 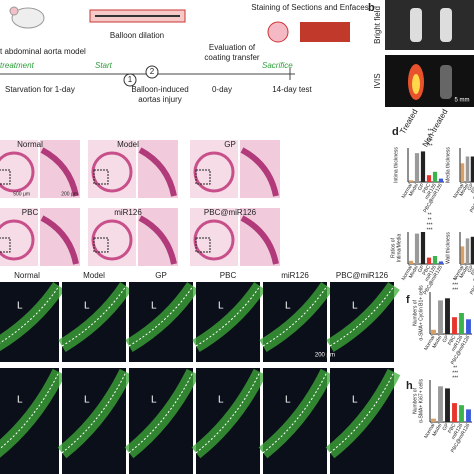 I want to click on step-number: 2, so click(x=152, y=71).